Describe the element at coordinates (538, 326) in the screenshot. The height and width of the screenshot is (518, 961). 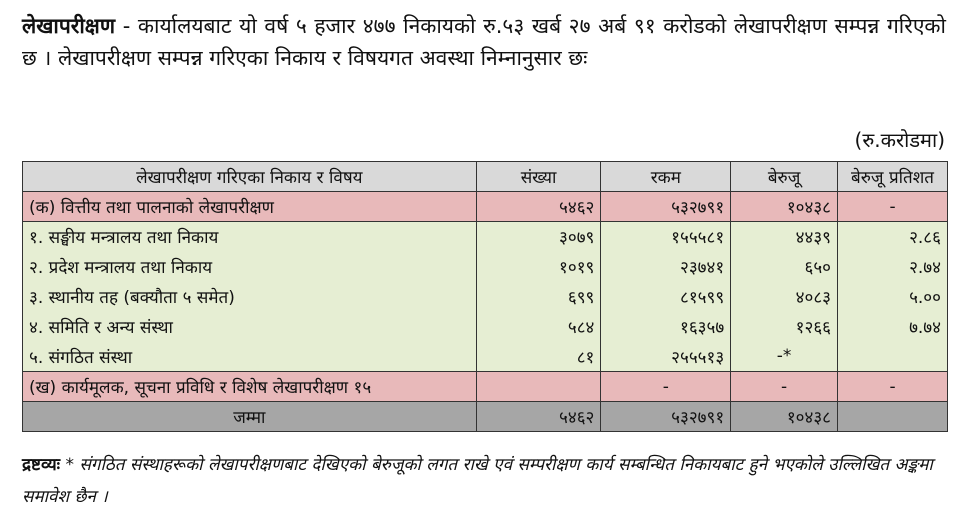
I see `row-count: ५८४` at that location.